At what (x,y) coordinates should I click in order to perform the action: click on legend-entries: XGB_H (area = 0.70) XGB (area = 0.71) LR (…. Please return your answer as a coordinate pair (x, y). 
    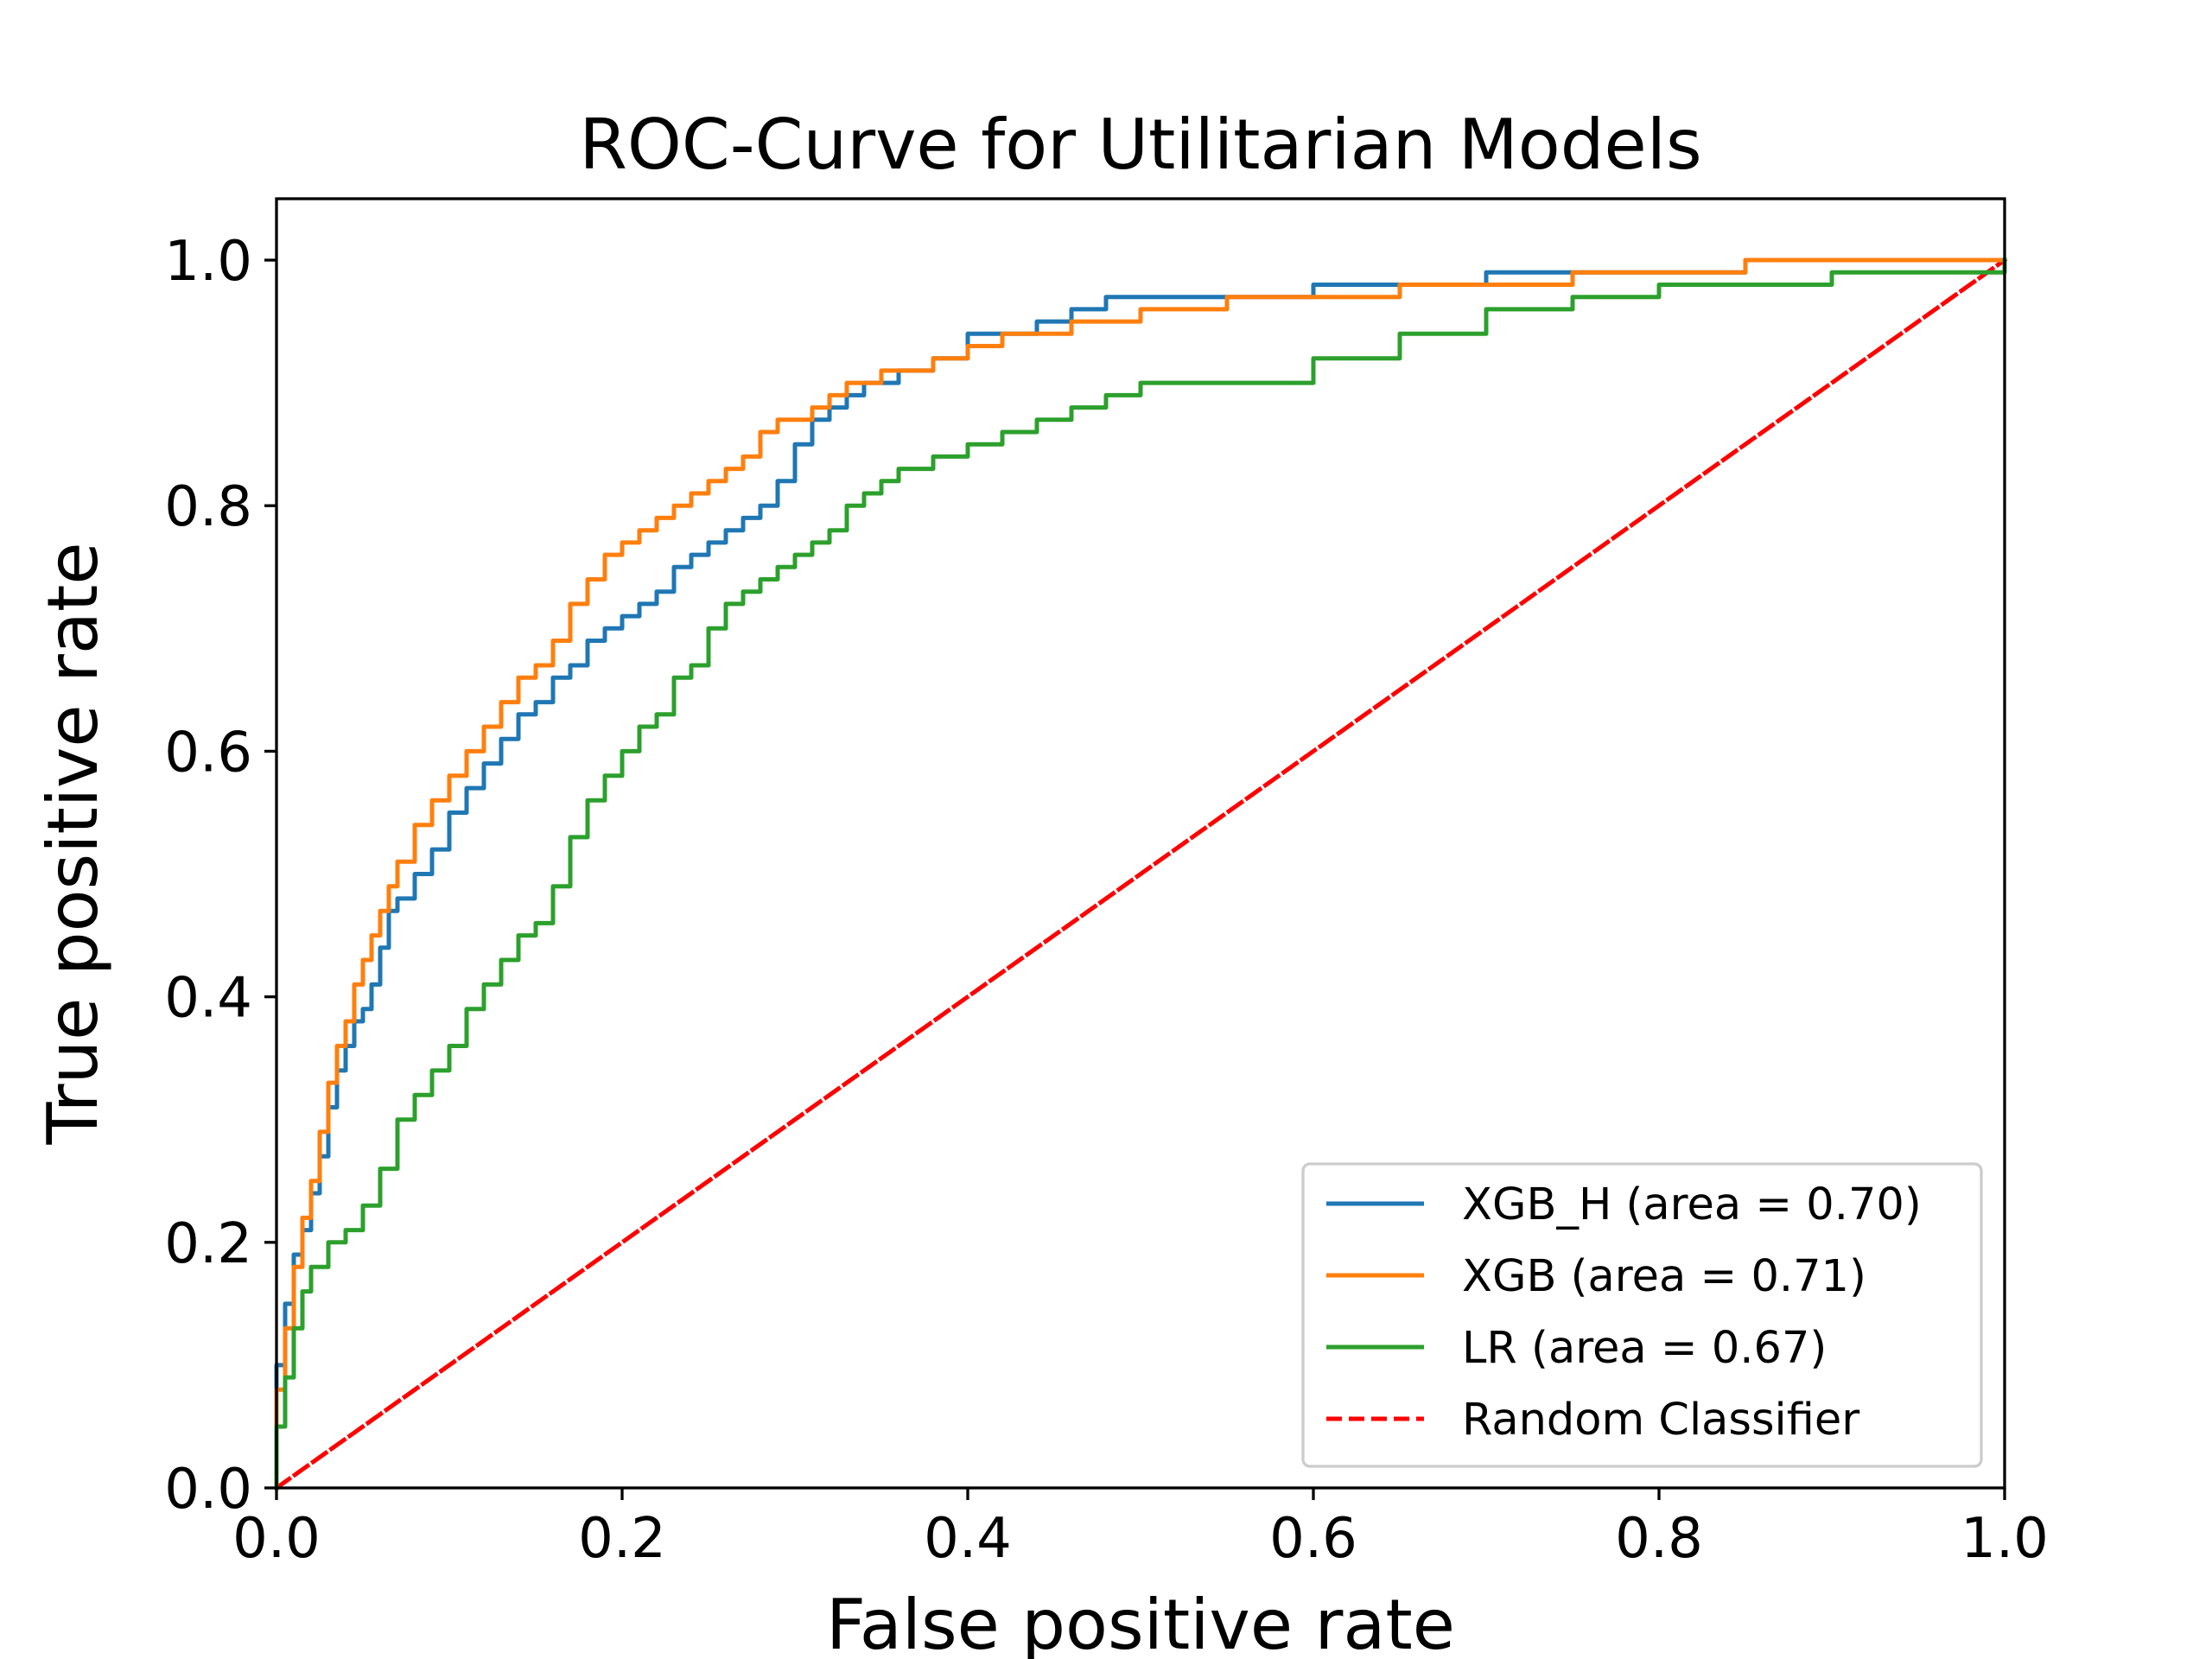
    Looking at the image, I should click on (1624, 1312).